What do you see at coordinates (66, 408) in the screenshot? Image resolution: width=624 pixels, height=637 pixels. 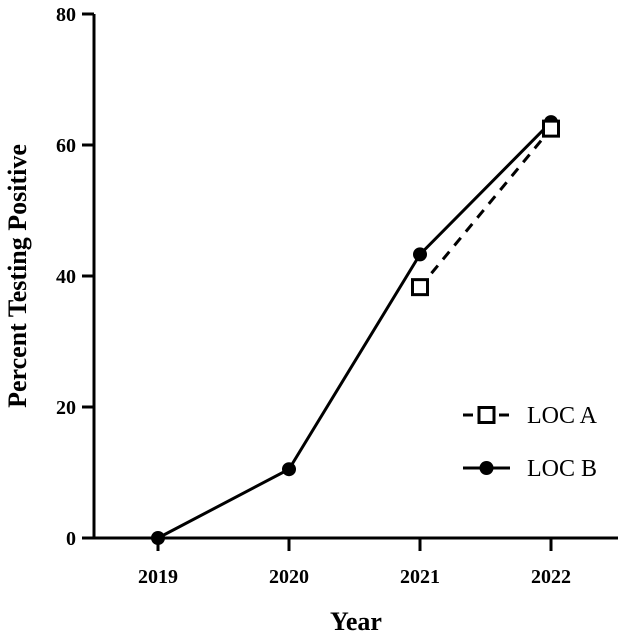 I see `y-tick-label: 20` at bounding box center [66, 408].